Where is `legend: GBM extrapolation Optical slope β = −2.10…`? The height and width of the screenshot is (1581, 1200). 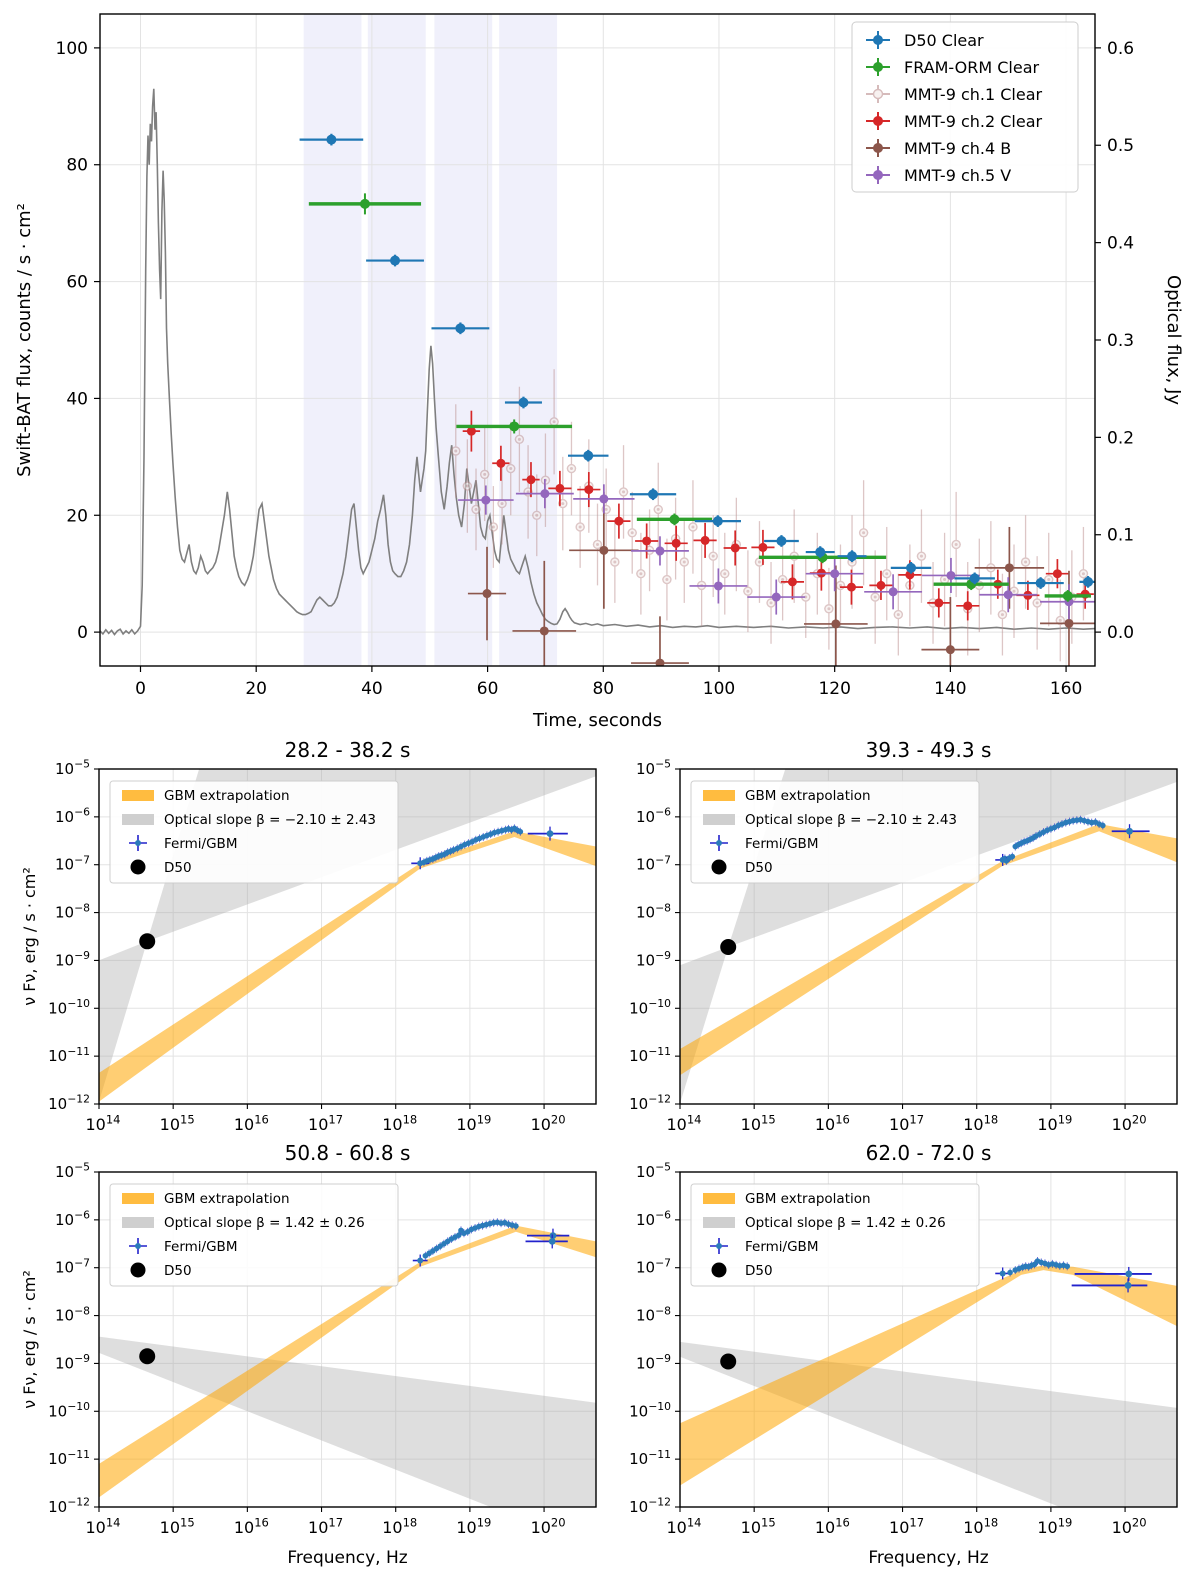
legend: GBM extrapolation Optical slope β = −2.10… is located at coordinates (835, 832).